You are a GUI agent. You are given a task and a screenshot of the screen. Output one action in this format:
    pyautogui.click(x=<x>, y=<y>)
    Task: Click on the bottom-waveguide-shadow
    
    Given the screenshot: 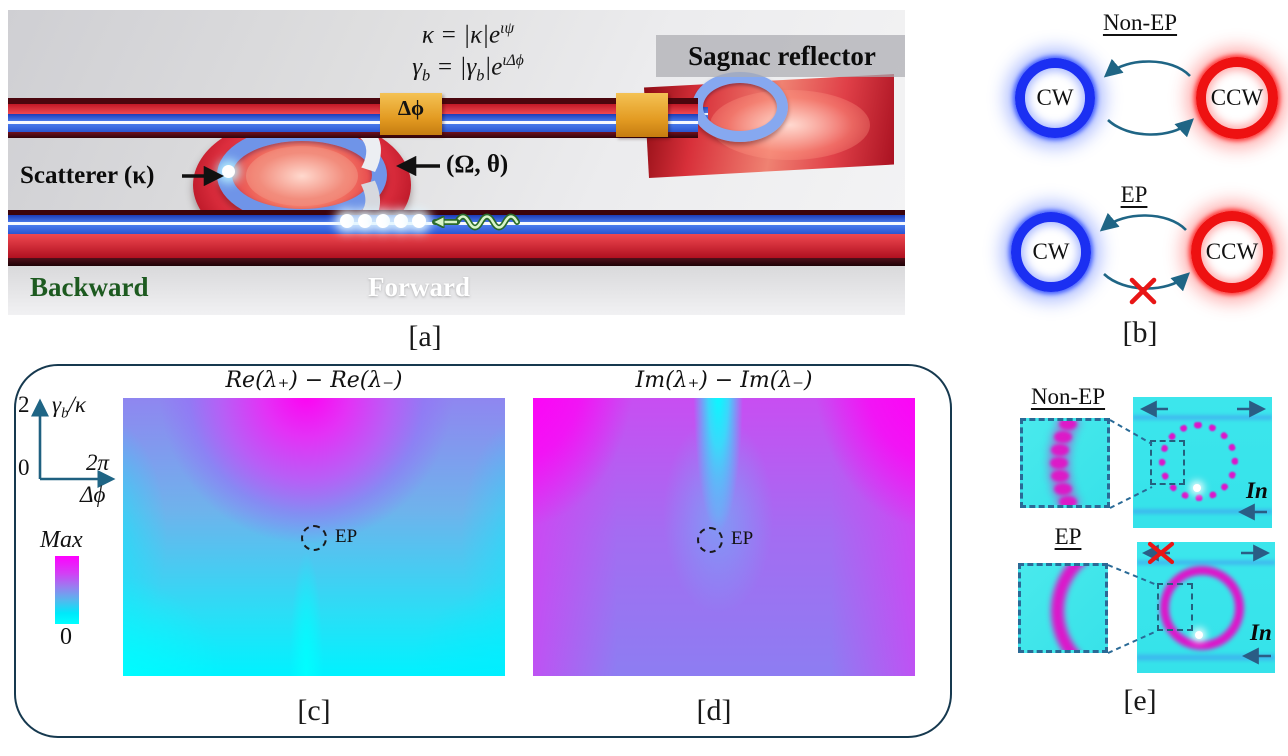 What is the action you would take?
    pyautogui.click(x=456, y=262)
    